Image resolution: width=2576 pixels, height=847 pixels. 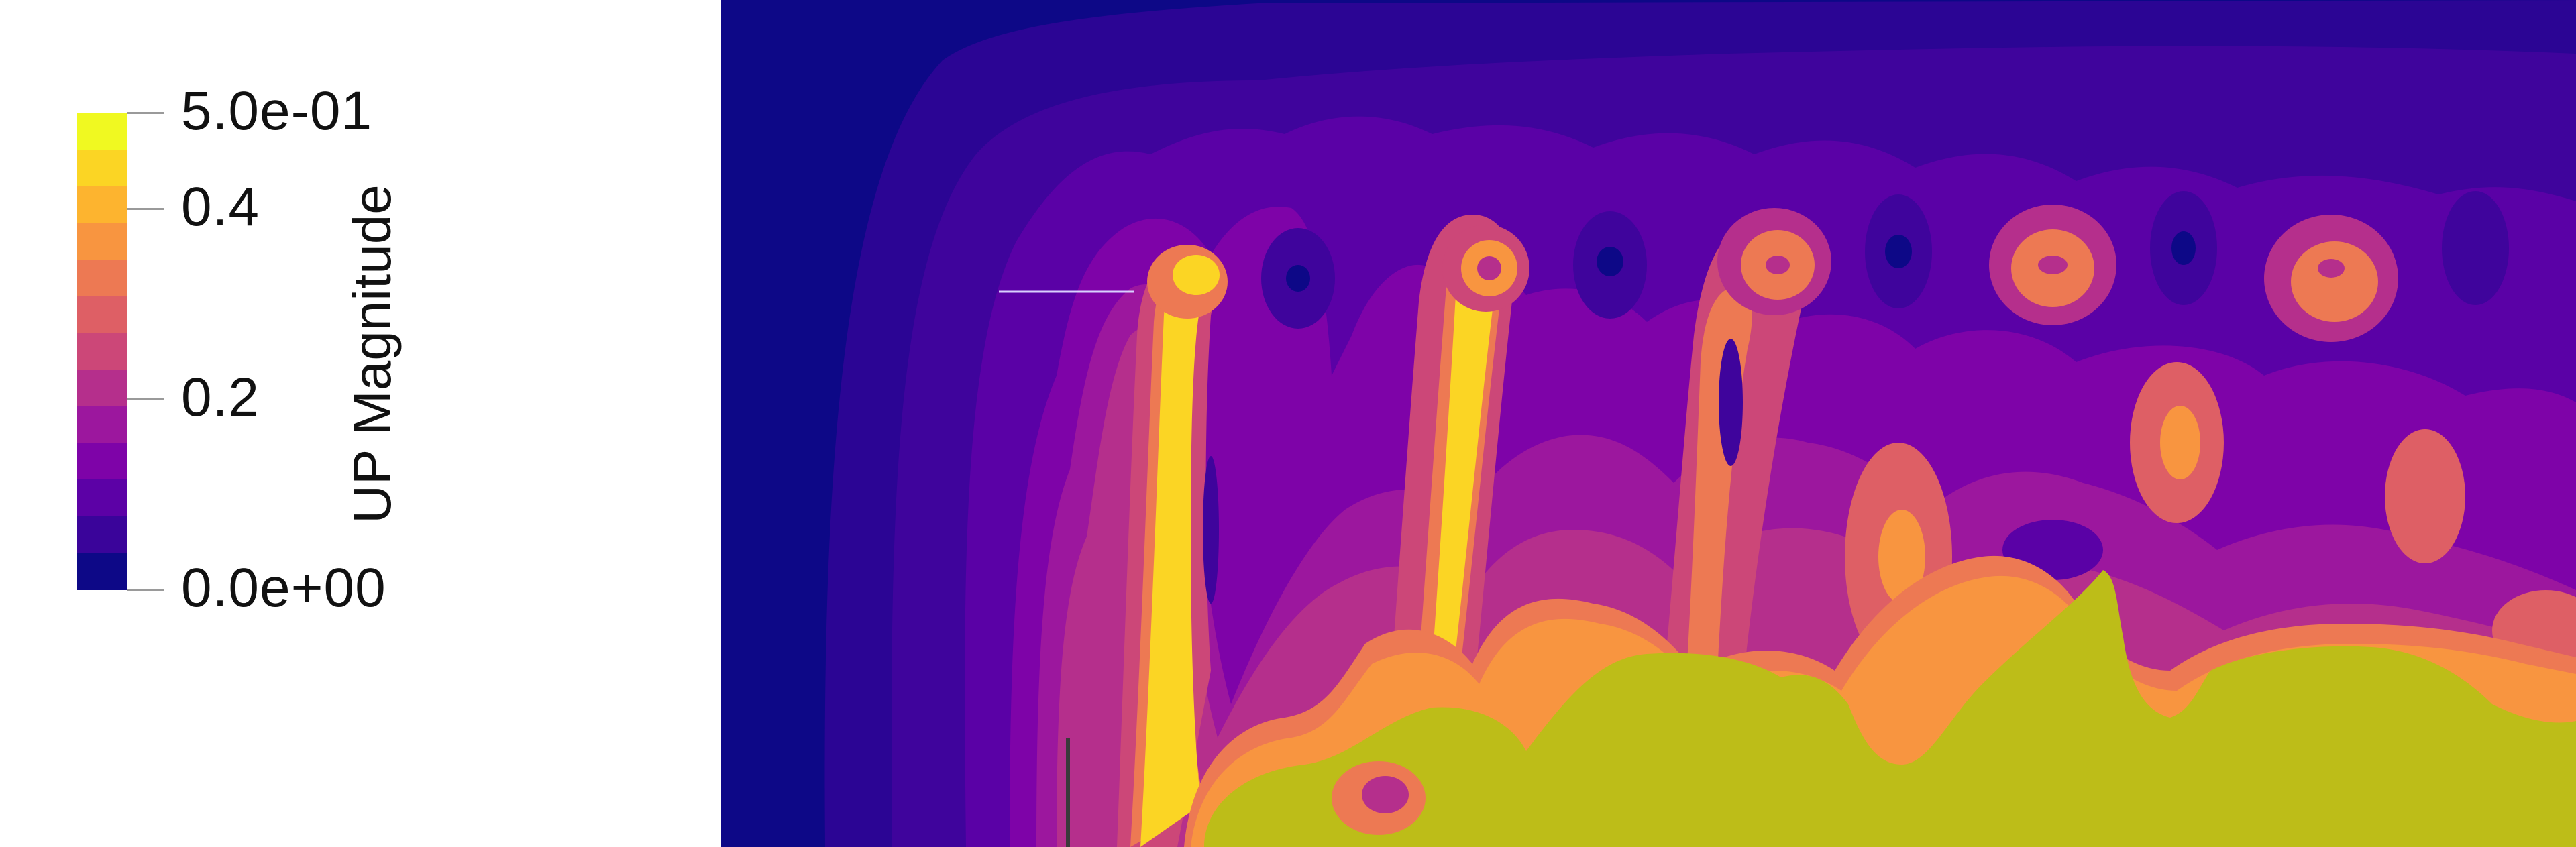 I want to click on colorbar, so click(x=102, y=351).